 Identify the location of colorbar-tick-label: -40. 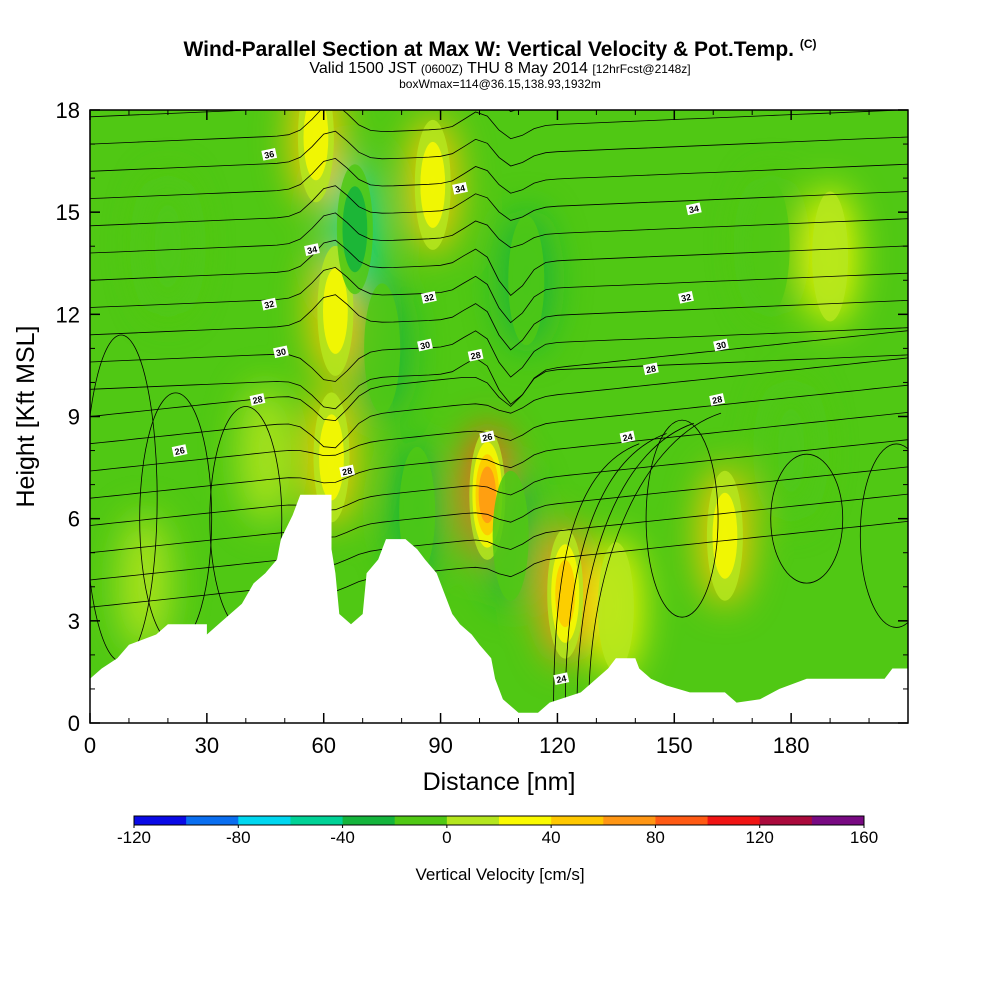
(342, 837).